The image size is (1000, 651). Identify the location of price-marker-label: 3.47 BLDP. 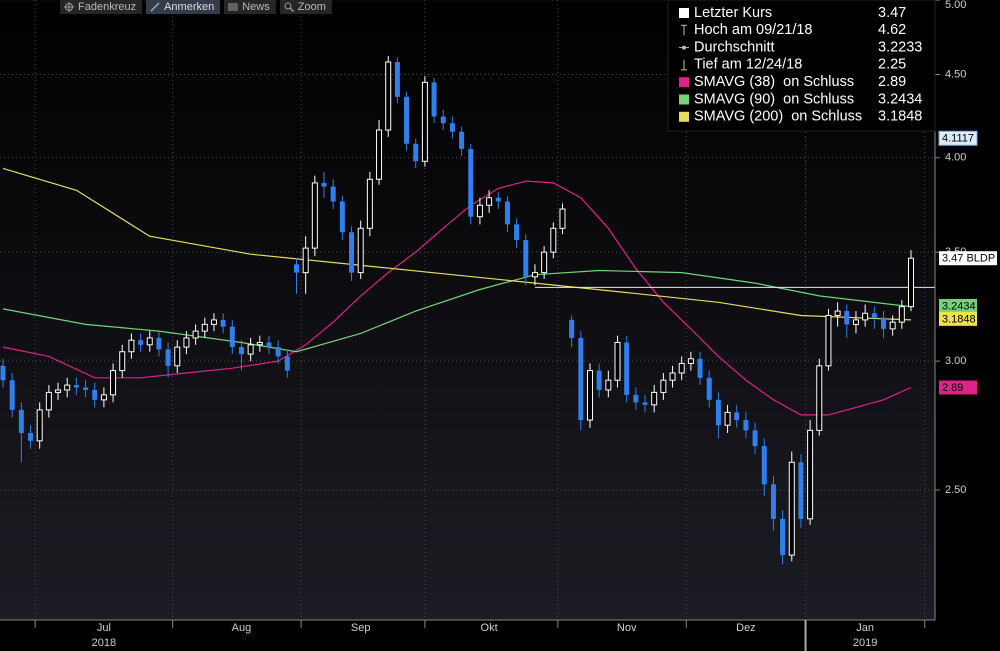
(968, 259).